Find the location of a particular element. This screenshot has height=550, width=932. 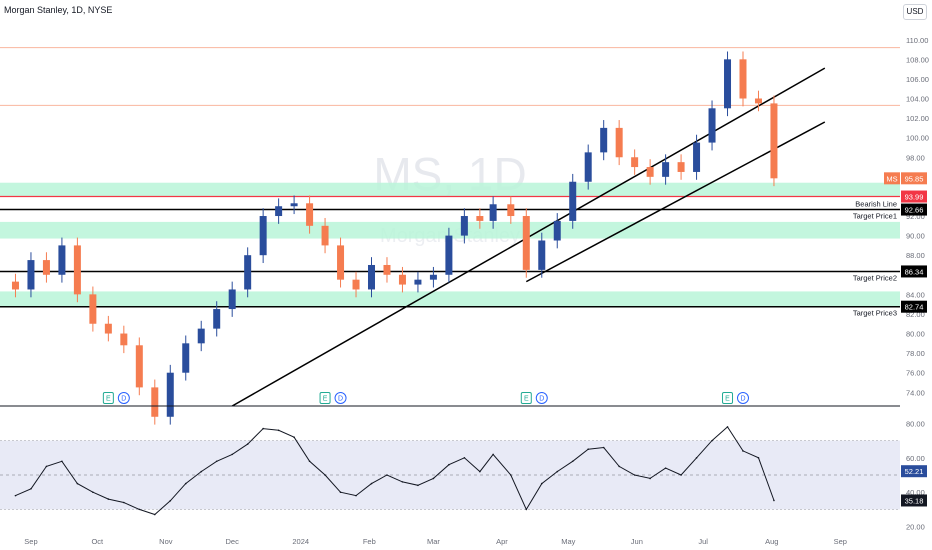

x-tick-label: Nov is located at coordinates (166, 541).